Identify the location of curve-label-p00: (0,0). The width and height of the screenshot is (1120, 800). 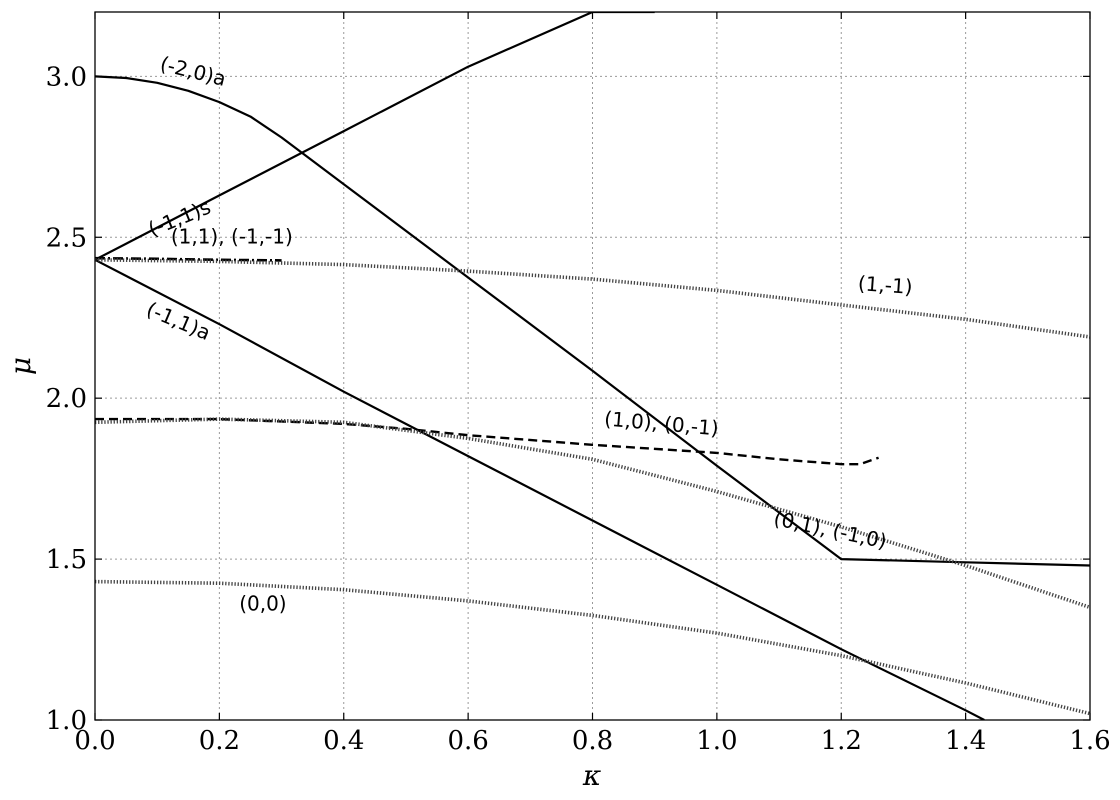
(262, 604).